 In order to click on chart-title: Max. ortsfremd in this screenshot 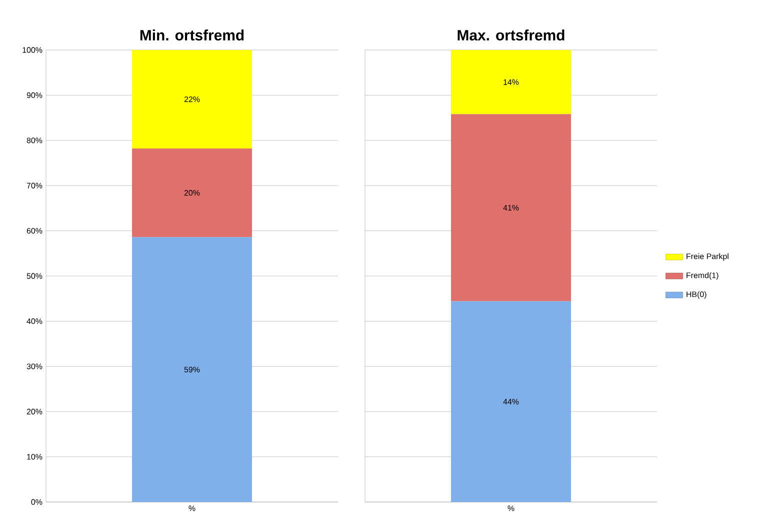, I will do `click(511, 35)`.